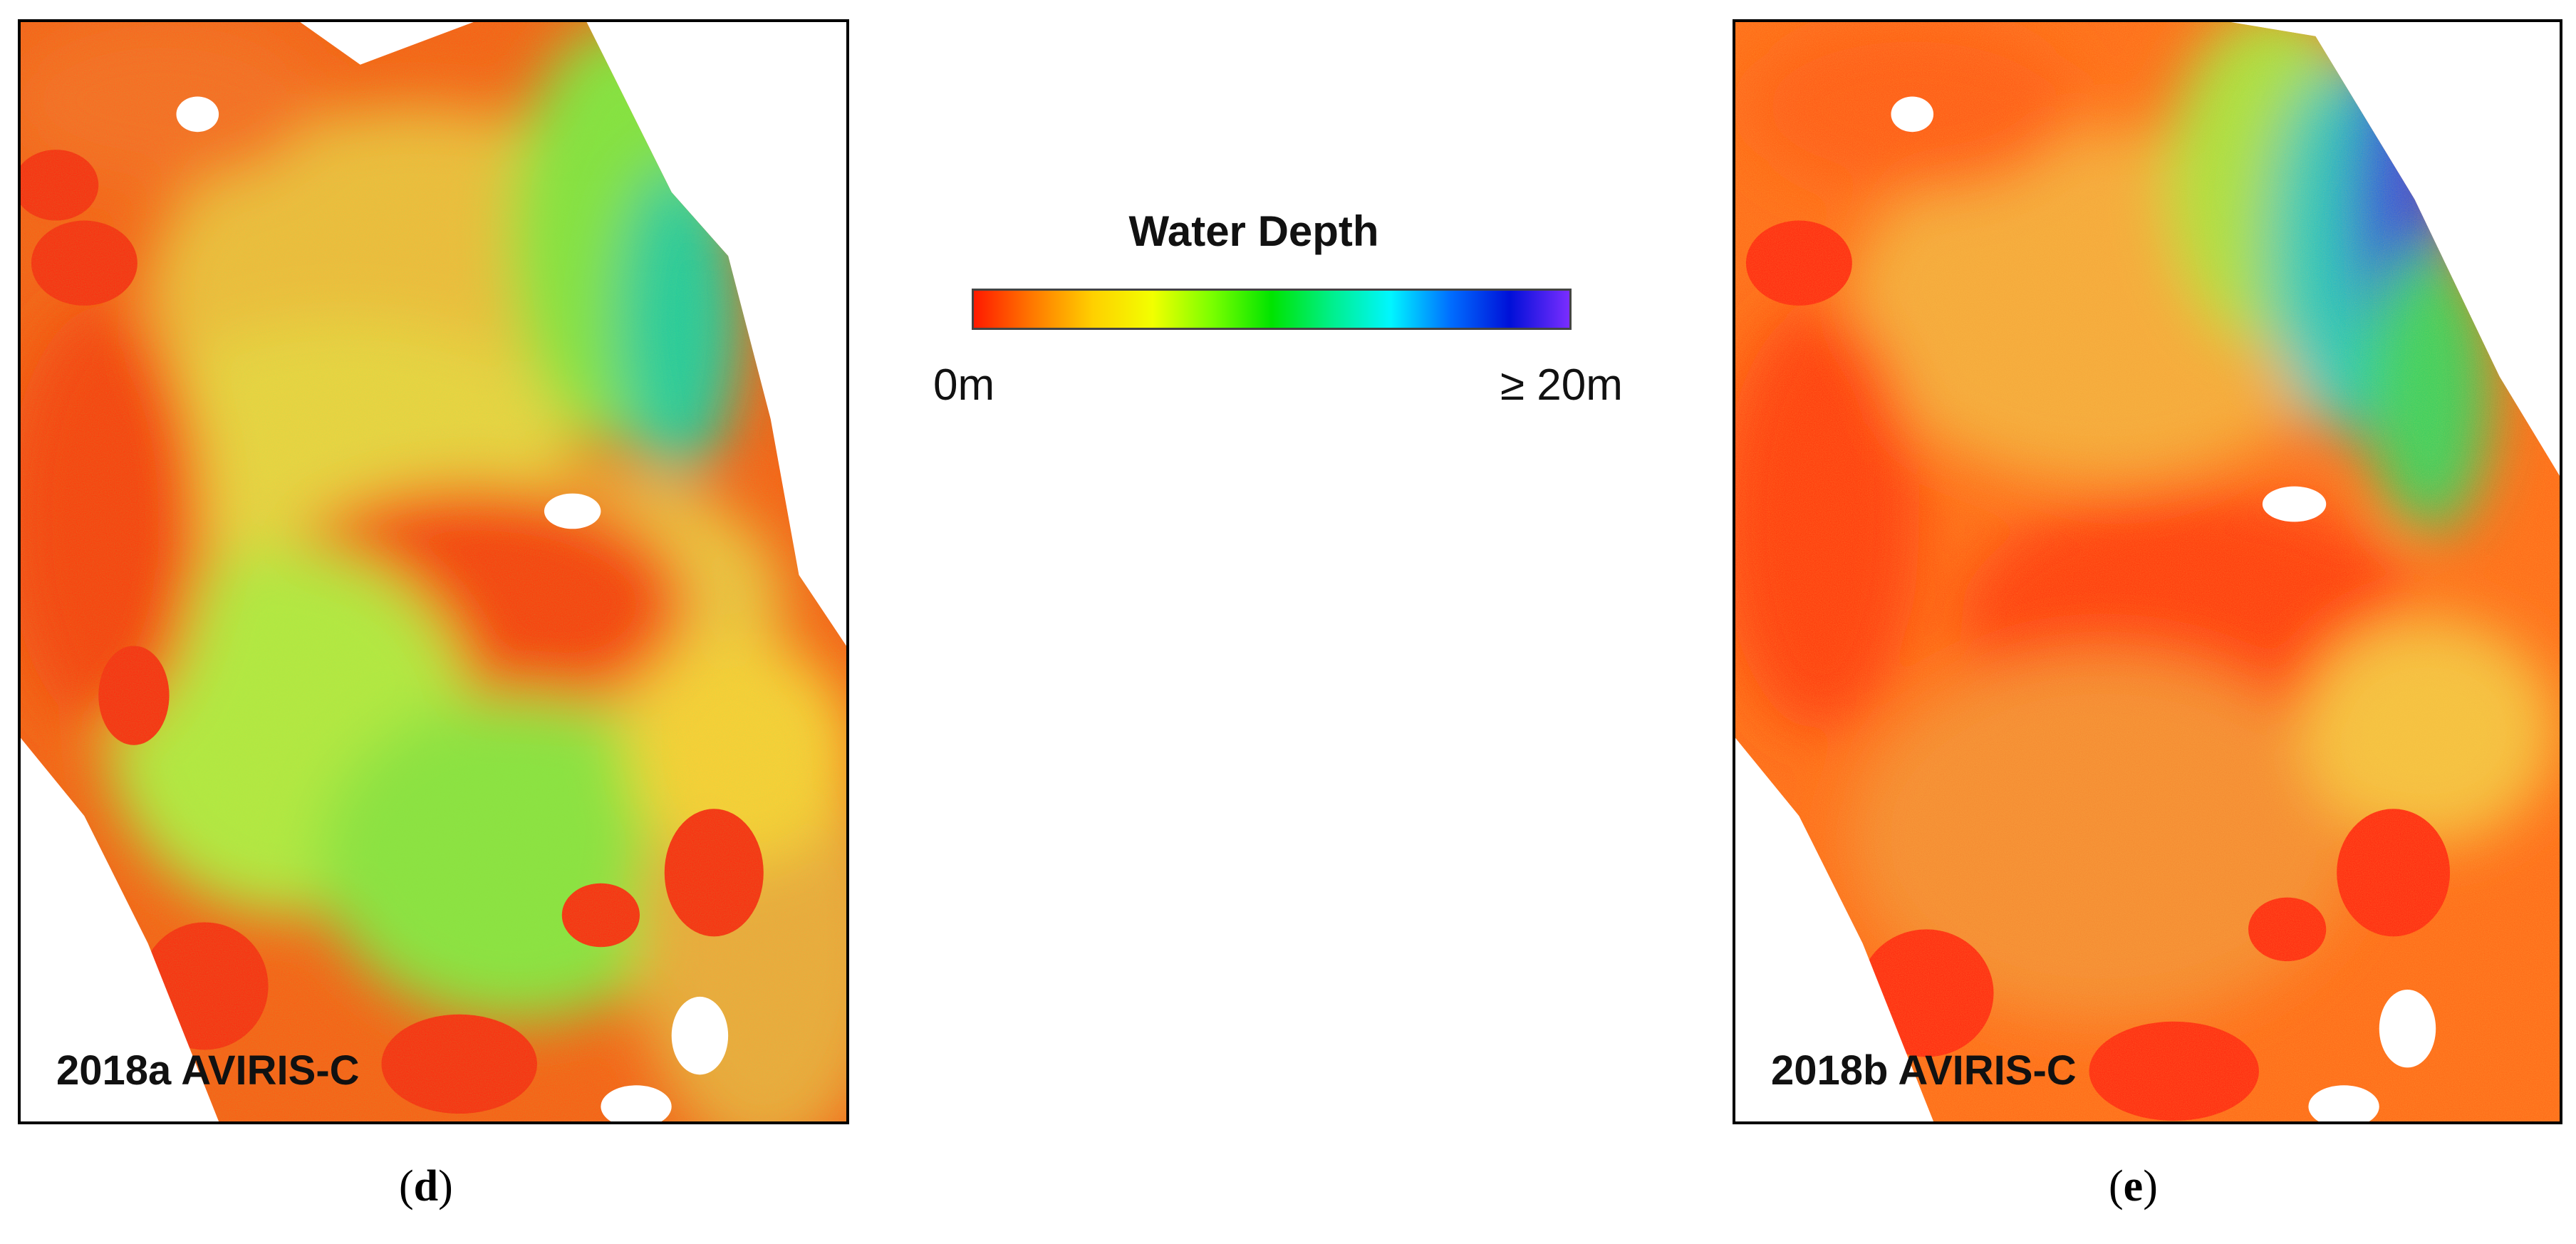  What do you see at coordinates (1561, 385) in the screenshot?
I see `legend-max-label: ≥ 20m` at bounding box center [1561, 385].